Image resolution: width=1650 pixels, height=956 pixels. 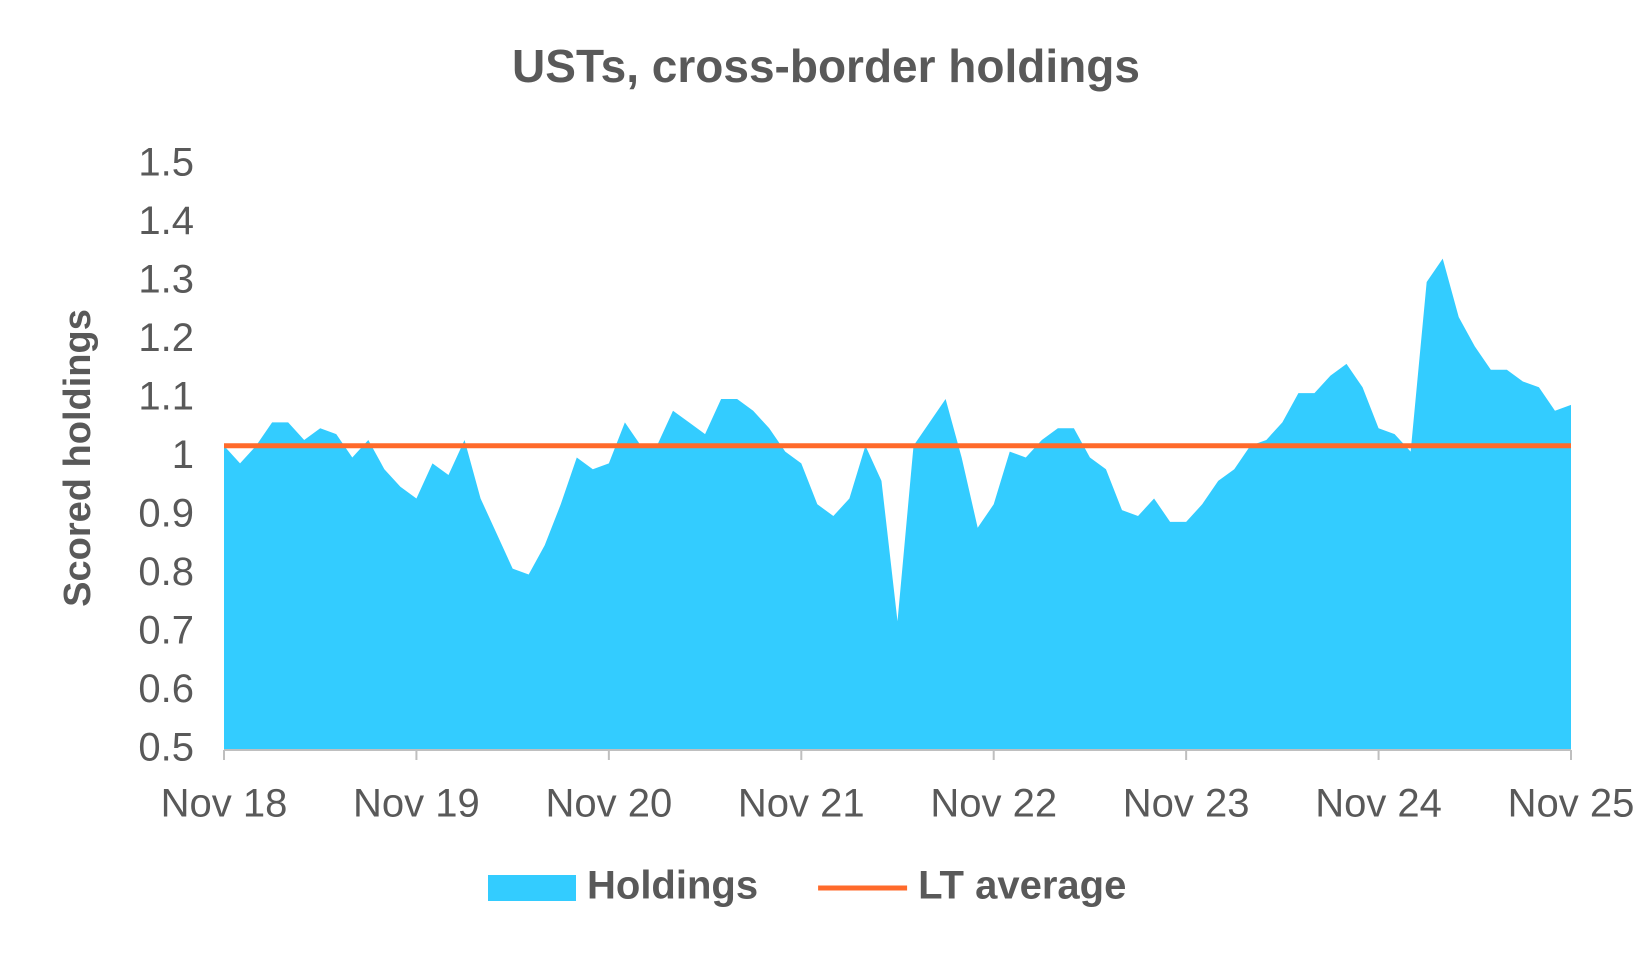 I want to click on x-tick-label: Nov 18, so click(x=224, y=804).